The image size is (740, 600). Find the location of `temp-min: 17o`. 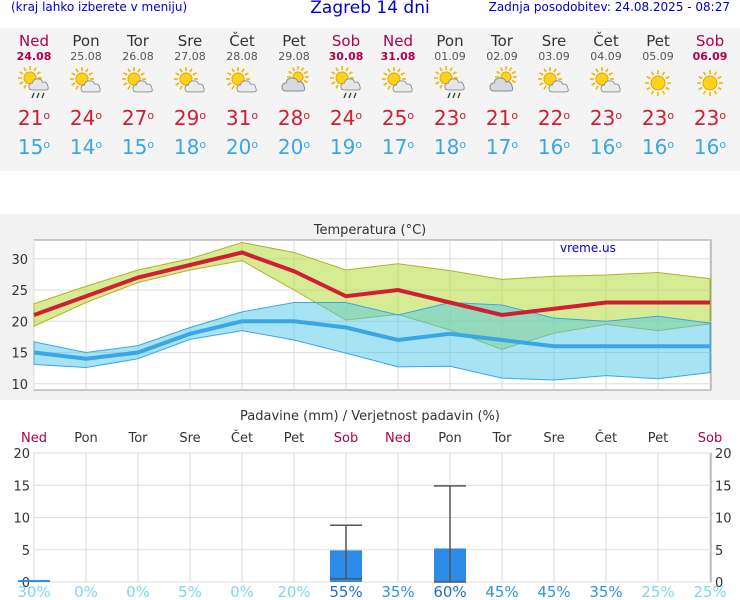

temp-min: 17o is located at coordinates (502, 147).